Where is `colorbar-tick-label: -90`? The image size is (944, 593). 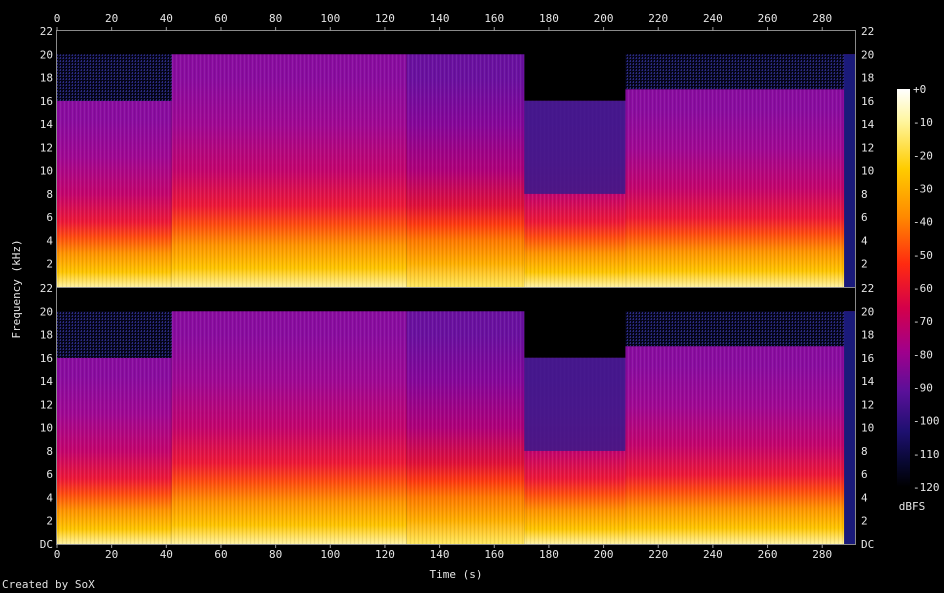
colorbar-tick-label: -90 is located at coordinates (923, 388).